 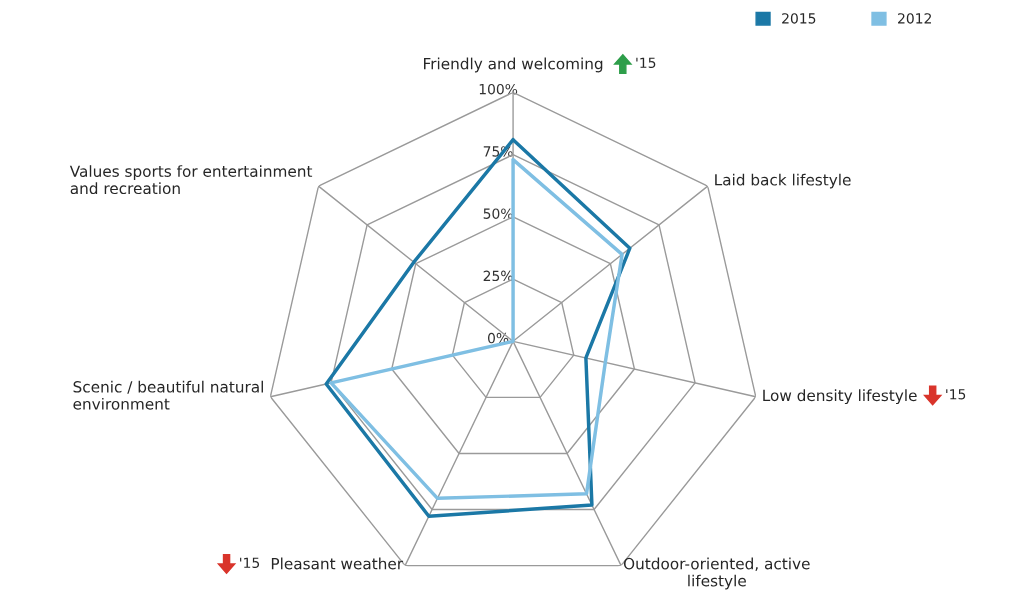 What do you see at coordinates (337, 563) in the screenshot?
I see `spoke-label: Pleasant weather` at bounding box center [337, 563].